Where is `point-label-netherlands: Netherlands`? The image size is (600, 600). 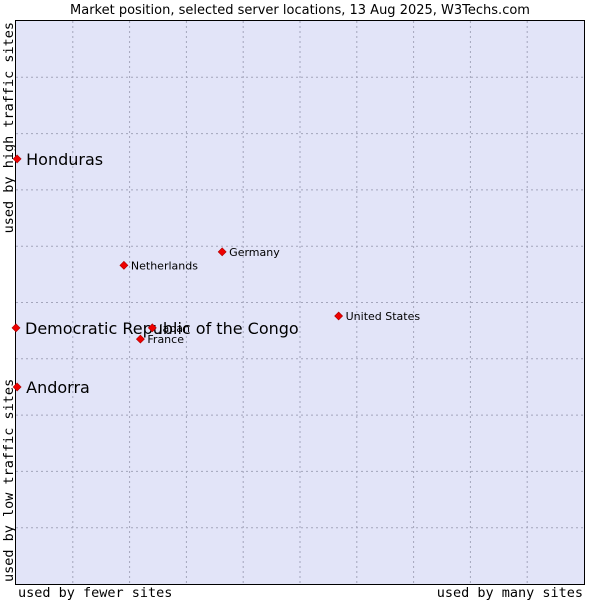
point-label-netherlands: Netherlands is located at coordinates (164, 265).